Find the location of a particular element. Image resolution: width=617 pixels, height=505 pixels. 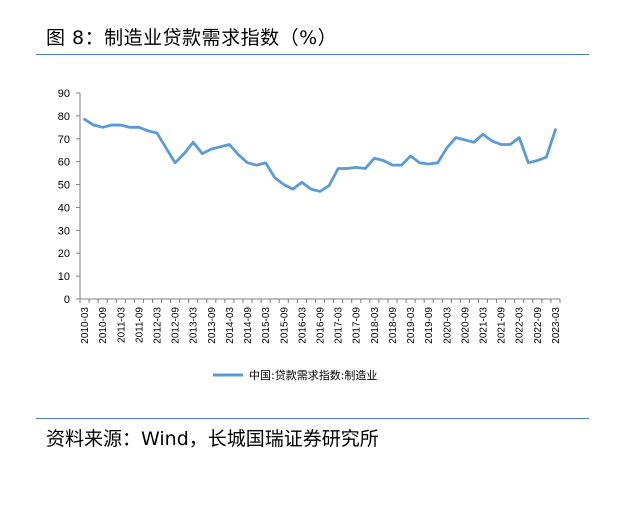

x-tick-label: 2016-03 is located at coordinates (302, 325).